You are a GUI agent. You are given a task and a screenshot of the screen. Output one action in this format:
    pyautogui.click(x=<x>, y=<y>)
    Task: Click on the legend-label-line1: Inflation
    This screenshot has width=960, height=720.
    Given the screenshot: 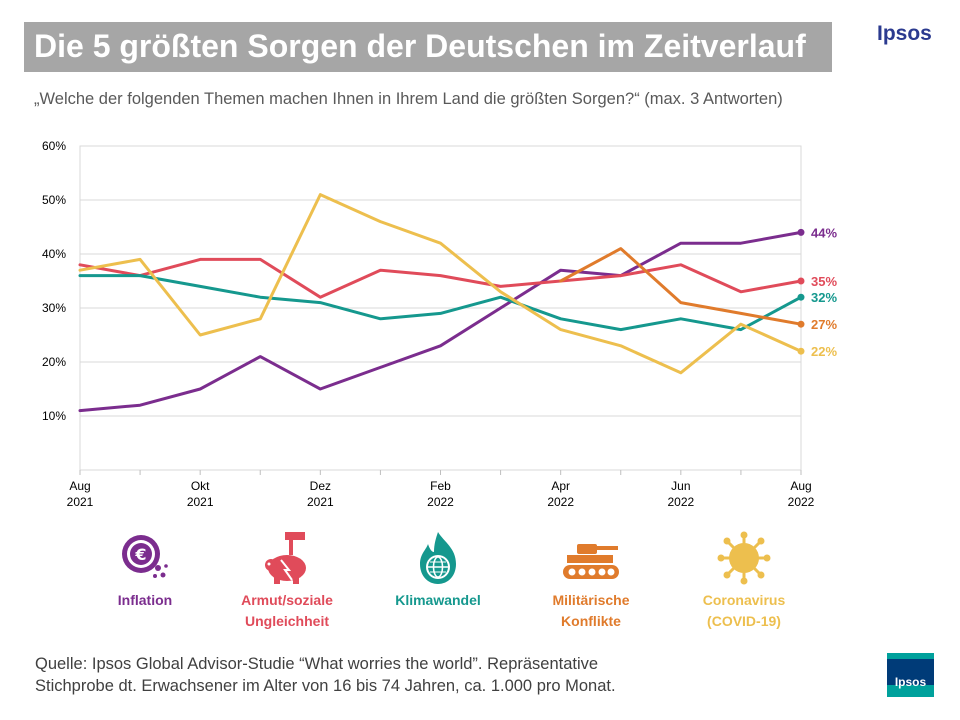 What is the action you would take?
    pyautogui.click(x=145, y=600)
    